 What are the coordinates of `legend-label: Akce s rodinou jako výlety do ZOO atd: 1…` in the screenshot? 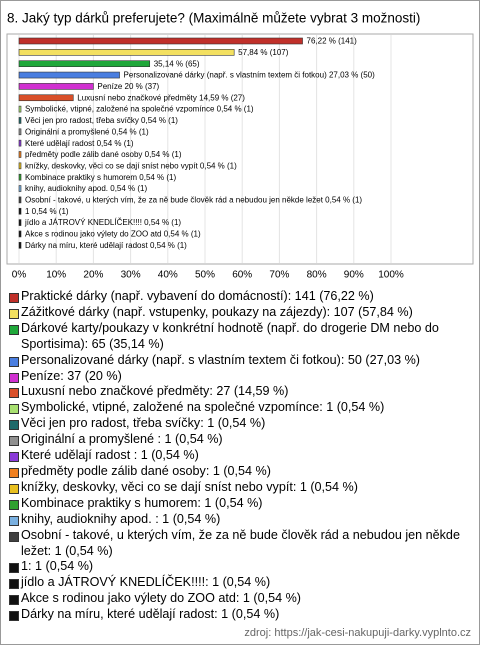 It's located at (161, 598).